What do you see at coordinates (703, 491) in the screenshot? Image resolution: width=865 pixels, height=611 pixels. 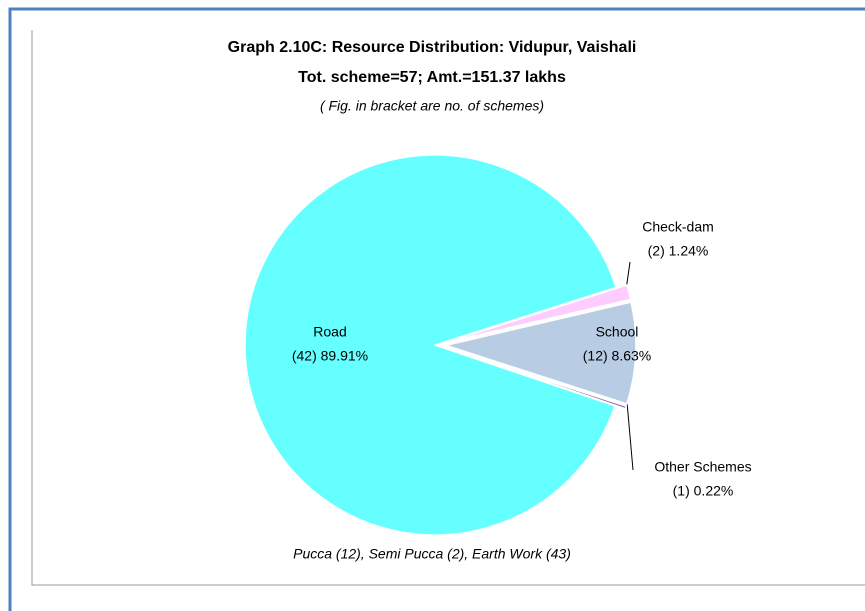 I see `slice-value-label: (1) 0.22%` at bounding box center [703, 491].